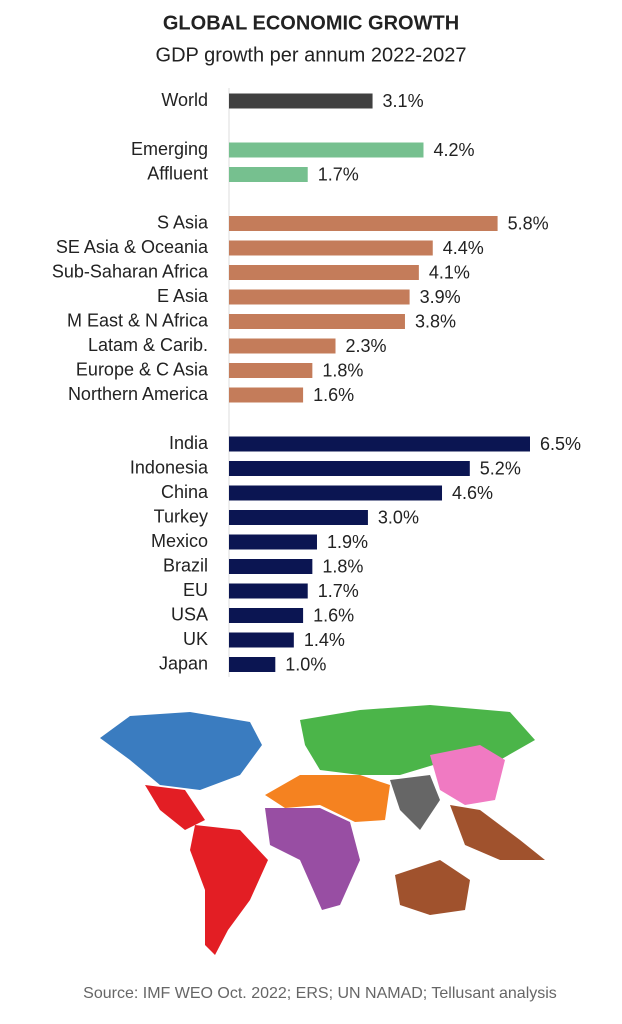 This screenshot has height=1024, width=622. I want to click on category-label: Northern America, so click(138, 394).